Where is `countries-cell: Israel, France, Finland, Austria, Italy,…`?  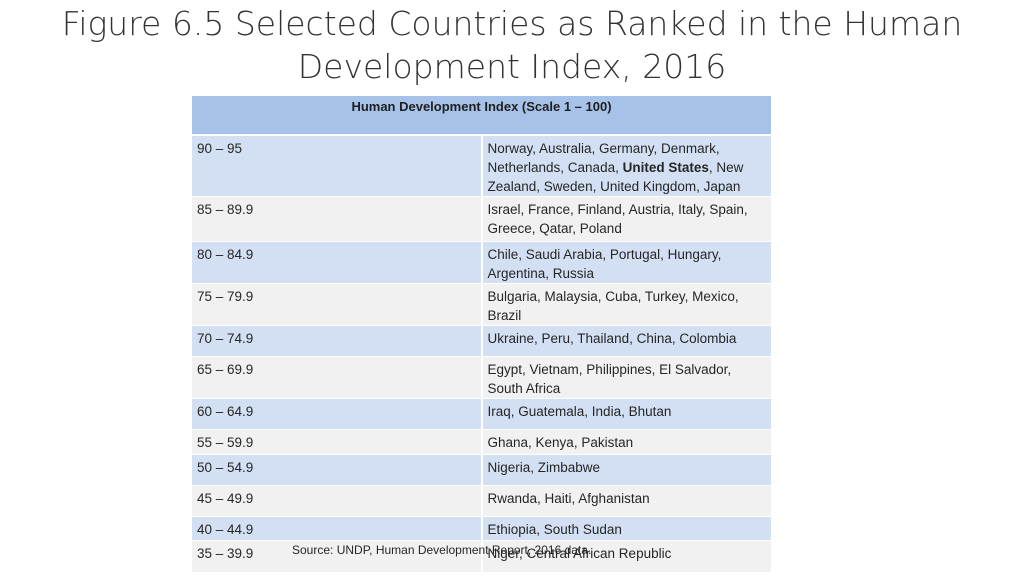
countries-cell: Israel, France, Finland, Austria, Italy,… is located at coordinates (626, 219).